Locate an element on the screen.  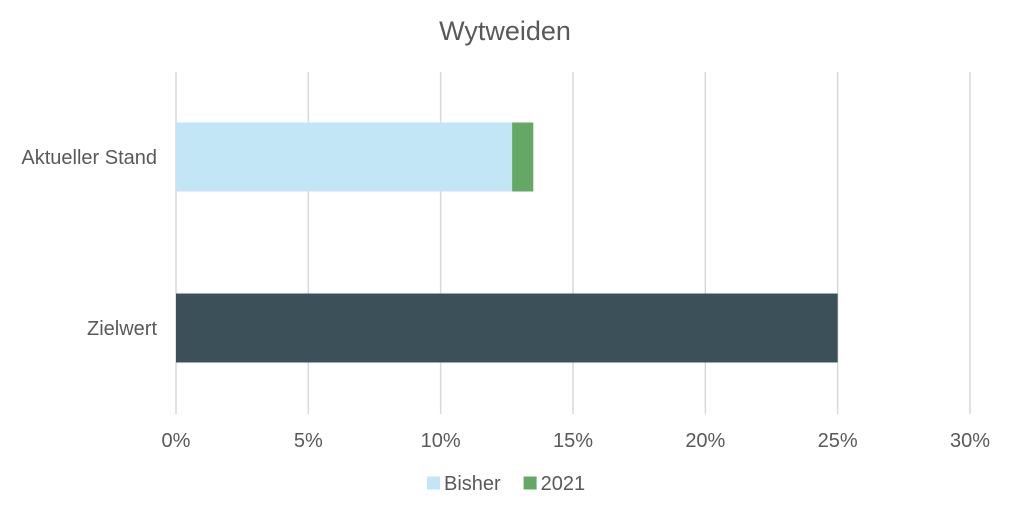
category-label: Zielwert is located at coordinates (122, 329).